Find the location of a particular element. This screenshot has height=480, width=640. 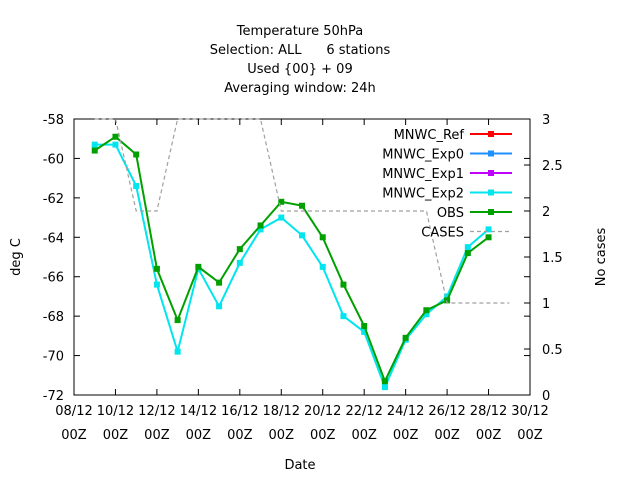

y2-tick-label: 2.5 is located at coordinates (552, 166).